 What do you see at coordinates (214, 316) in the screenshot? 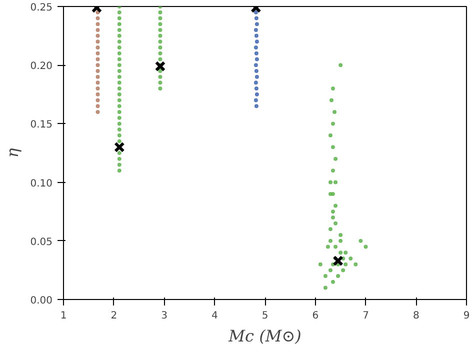
I see `x-tick-label: 4` at bounding box center [214, 316].